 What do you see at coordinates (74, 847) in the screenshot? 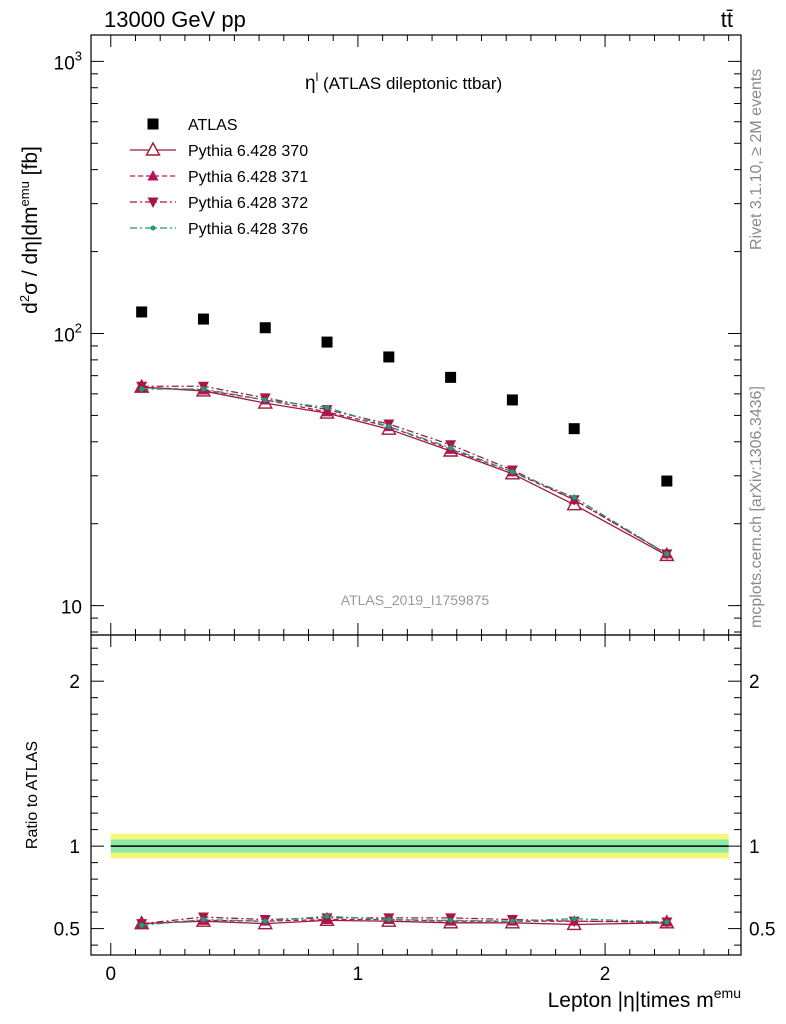
I see `ratio-y-tick-label: 1` at bounding box center [74, 847].